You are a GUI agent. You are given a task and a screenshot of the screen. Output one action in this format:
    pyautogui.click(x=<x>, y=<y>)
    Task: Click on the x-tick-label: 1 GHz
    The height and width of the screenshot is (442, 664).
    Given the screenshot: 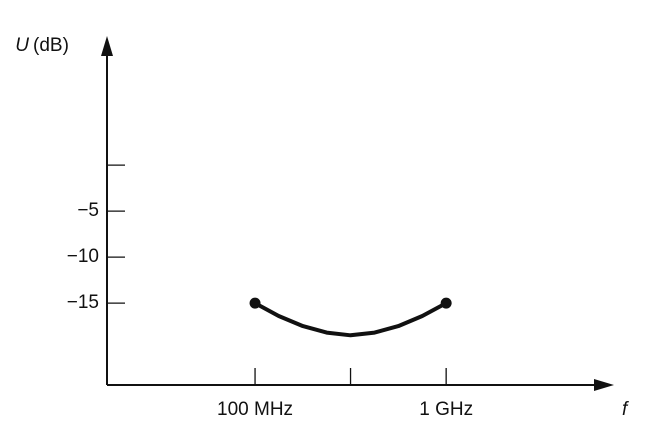 What is the action you would take?
    pyautogui.click(x=446, y=409)
    